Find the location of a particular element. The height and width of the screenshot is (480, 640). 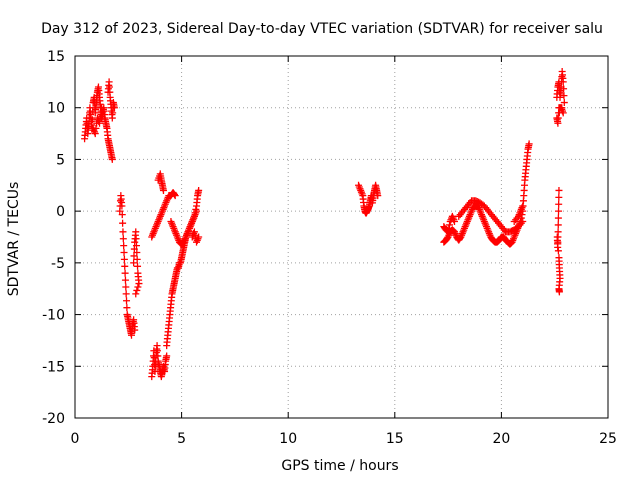

y-tick-label: 10 is located at coordinates (56, 109).